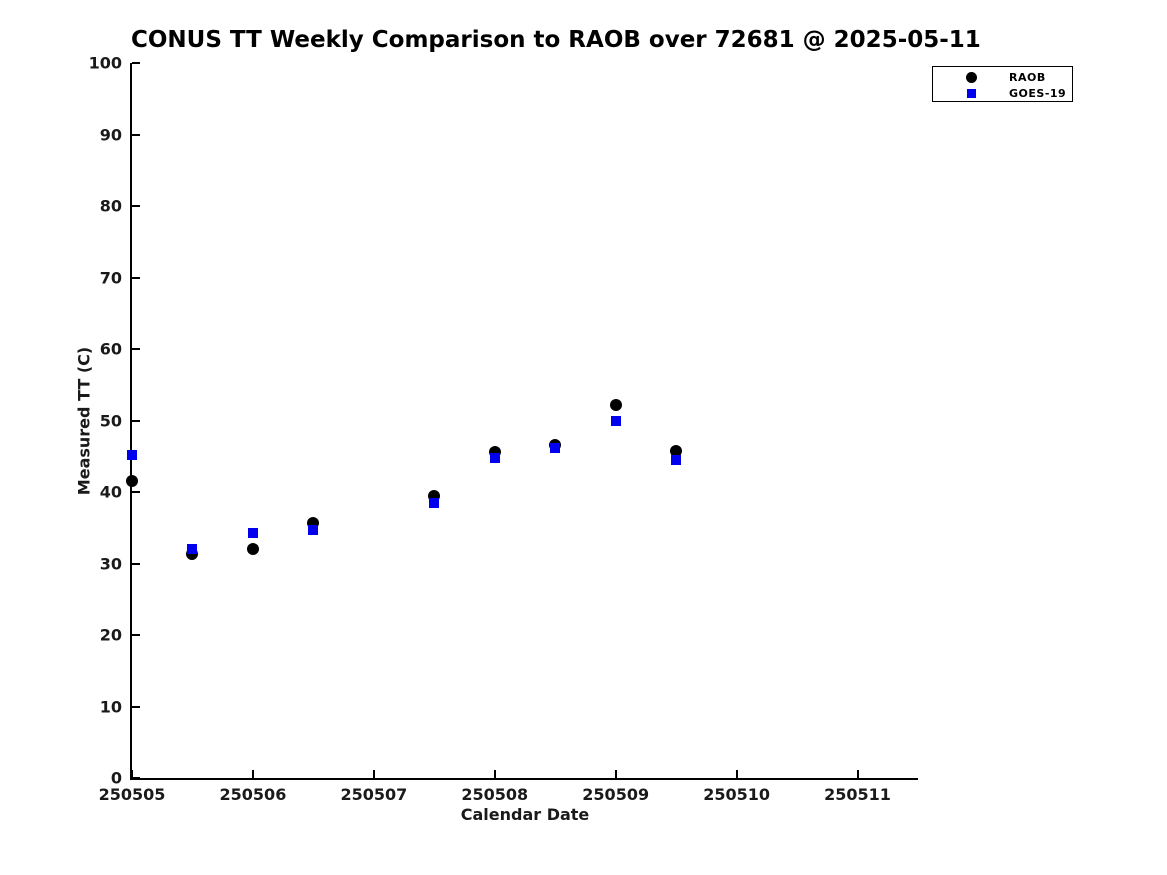 This screenshot has width=1167, height=875. I want to click on legend-item-raob: RAOB, so click(1002, 77).